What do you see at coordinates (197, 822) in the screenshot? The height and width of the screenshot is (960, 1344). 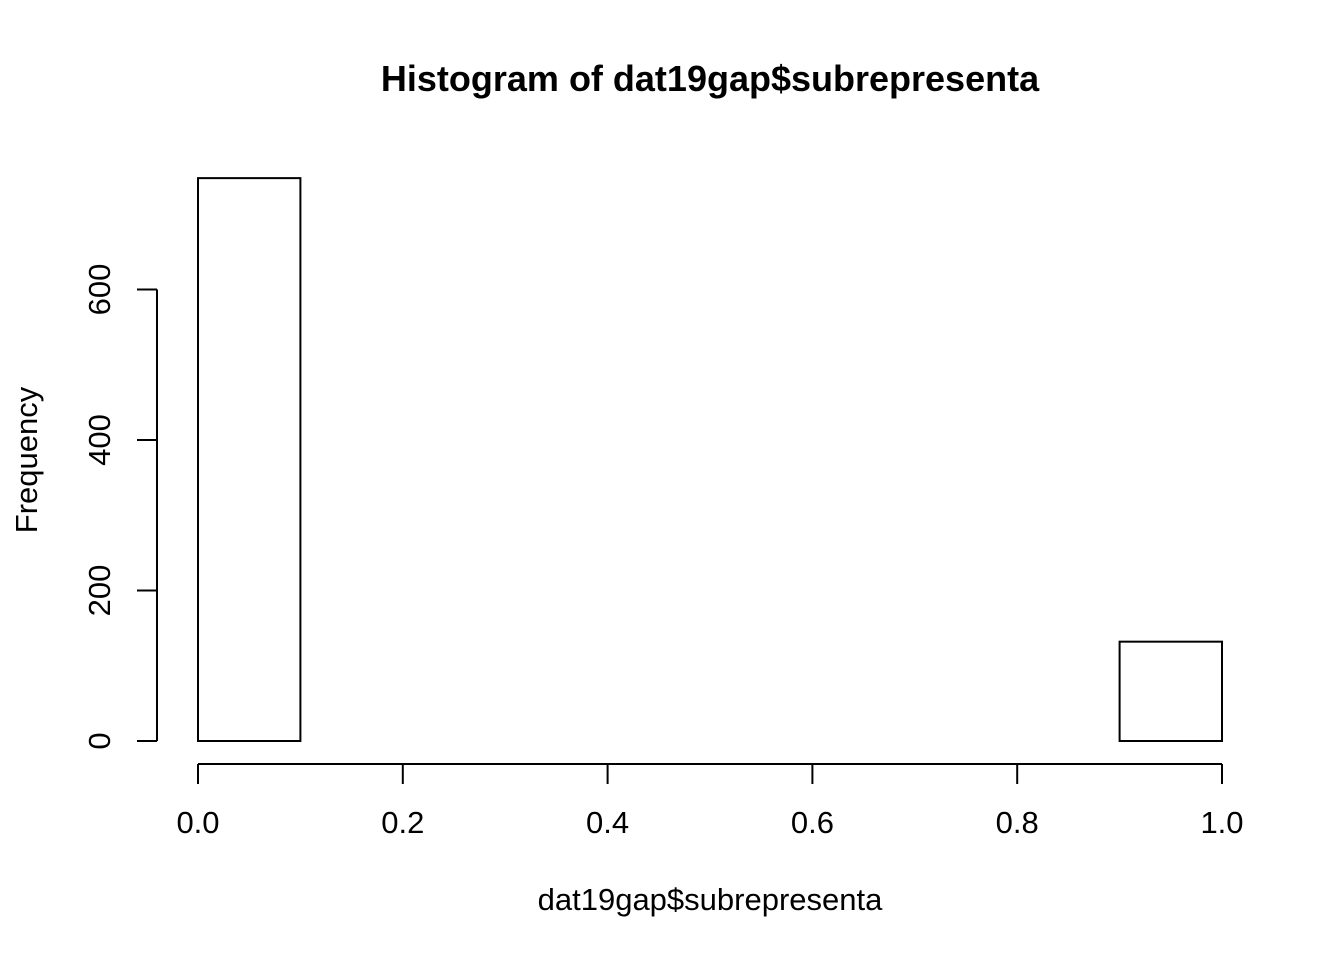 I see `x-tick-label: 0.0` at bounding box center [197, 822].